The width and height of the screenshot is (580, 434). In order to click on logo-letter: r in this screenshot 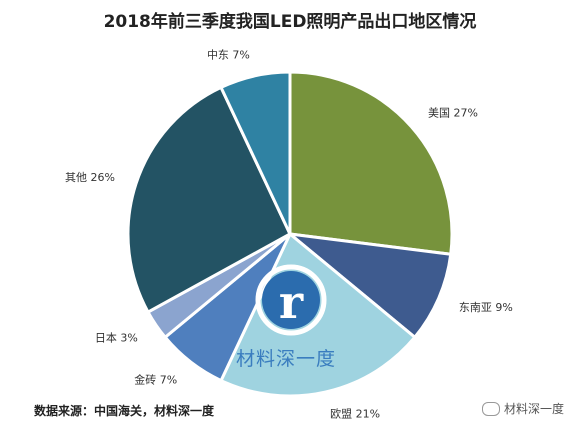, I will do `click(291, 302)`.